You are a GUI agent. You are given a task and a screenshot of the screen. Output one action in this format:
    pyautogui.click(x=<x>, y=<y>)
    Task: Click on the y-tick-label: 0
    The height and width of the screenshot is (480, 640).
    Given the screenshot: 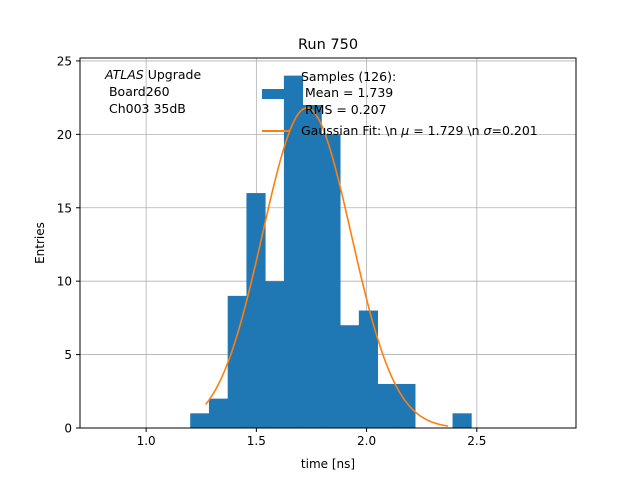 What is the action you would take?
    pyautogui.click(x=68, y=429)
    